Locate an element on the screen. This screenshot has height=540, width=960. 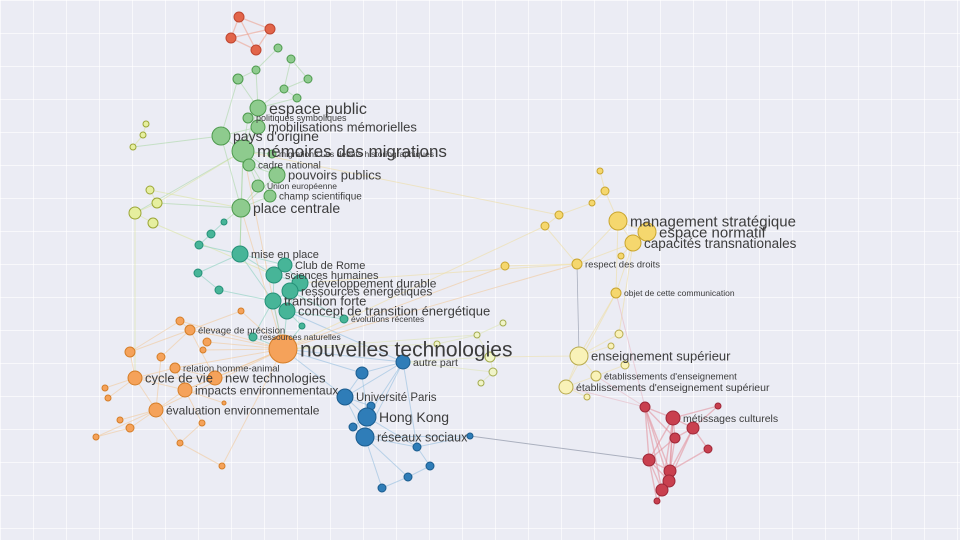
graph-node-b8 is located at coordinates (417, 447).